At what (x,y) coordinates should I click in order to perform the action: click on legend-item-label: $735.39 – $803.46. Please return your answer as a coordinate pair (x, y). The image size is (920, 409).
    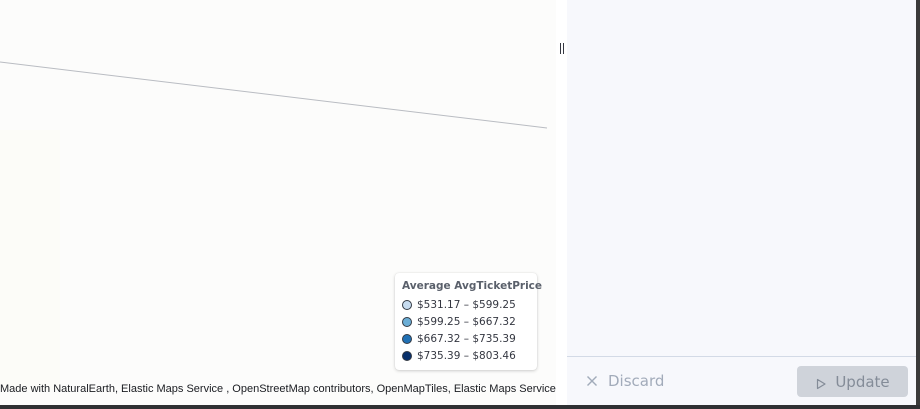
    Looking at the image, I should click on (466, 355).